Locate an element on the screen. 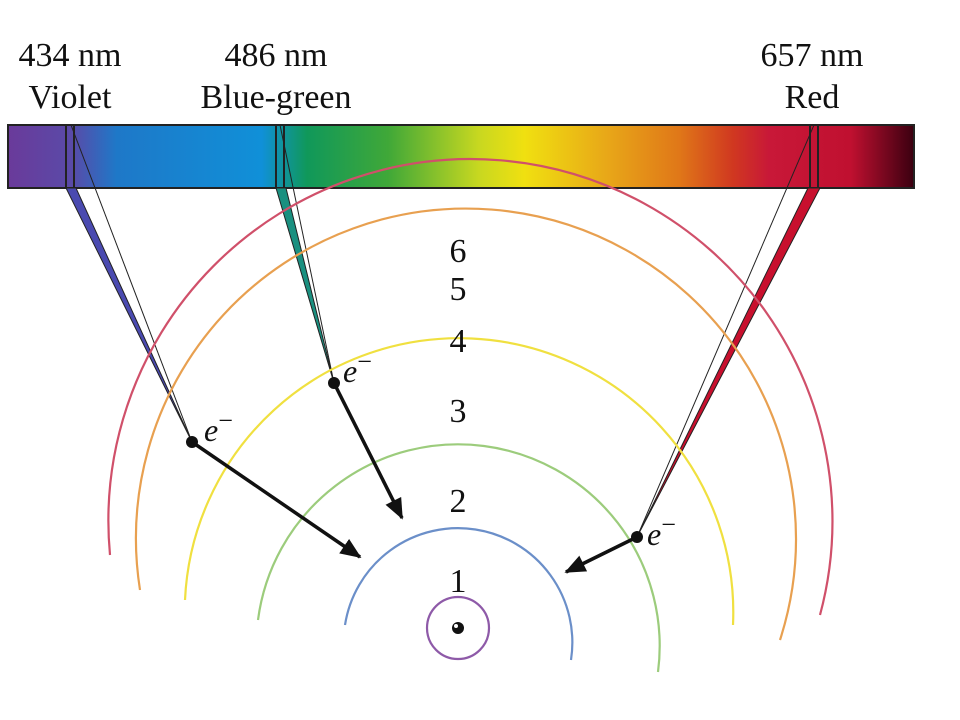  spectrum-bar is located at coordinates (461, 156).